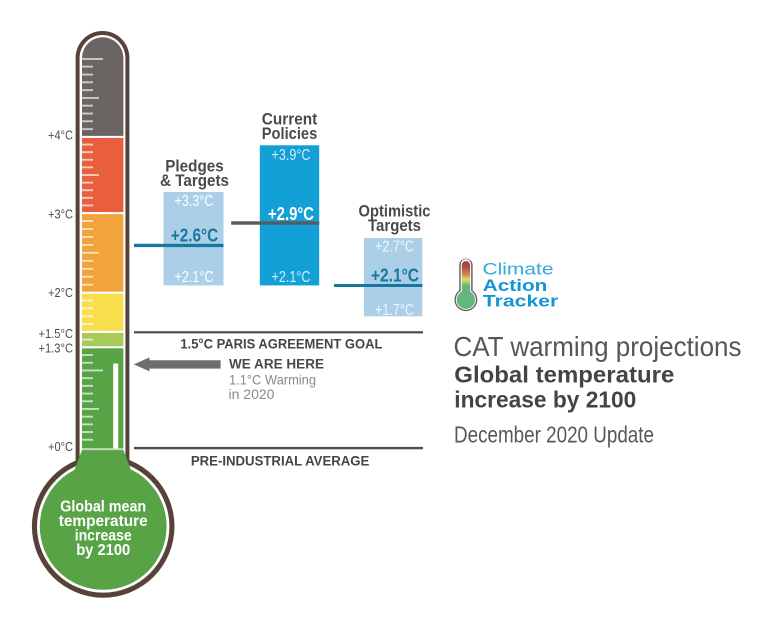  Describe the element at coordinates (252, 394) in the screenshot. I see `svg-text: in 2020` at that location.